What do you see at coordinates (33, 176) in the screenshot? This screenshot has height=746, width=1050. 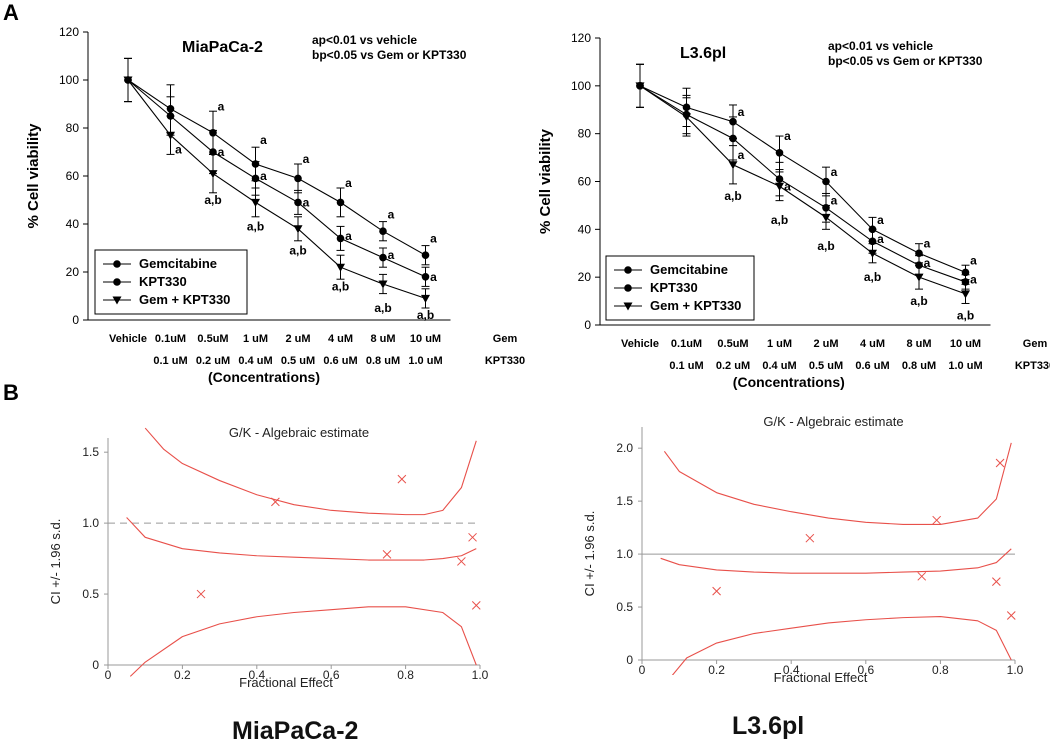 I see `y-axis-title: % Cell viability` at bounding box center [33, 176].